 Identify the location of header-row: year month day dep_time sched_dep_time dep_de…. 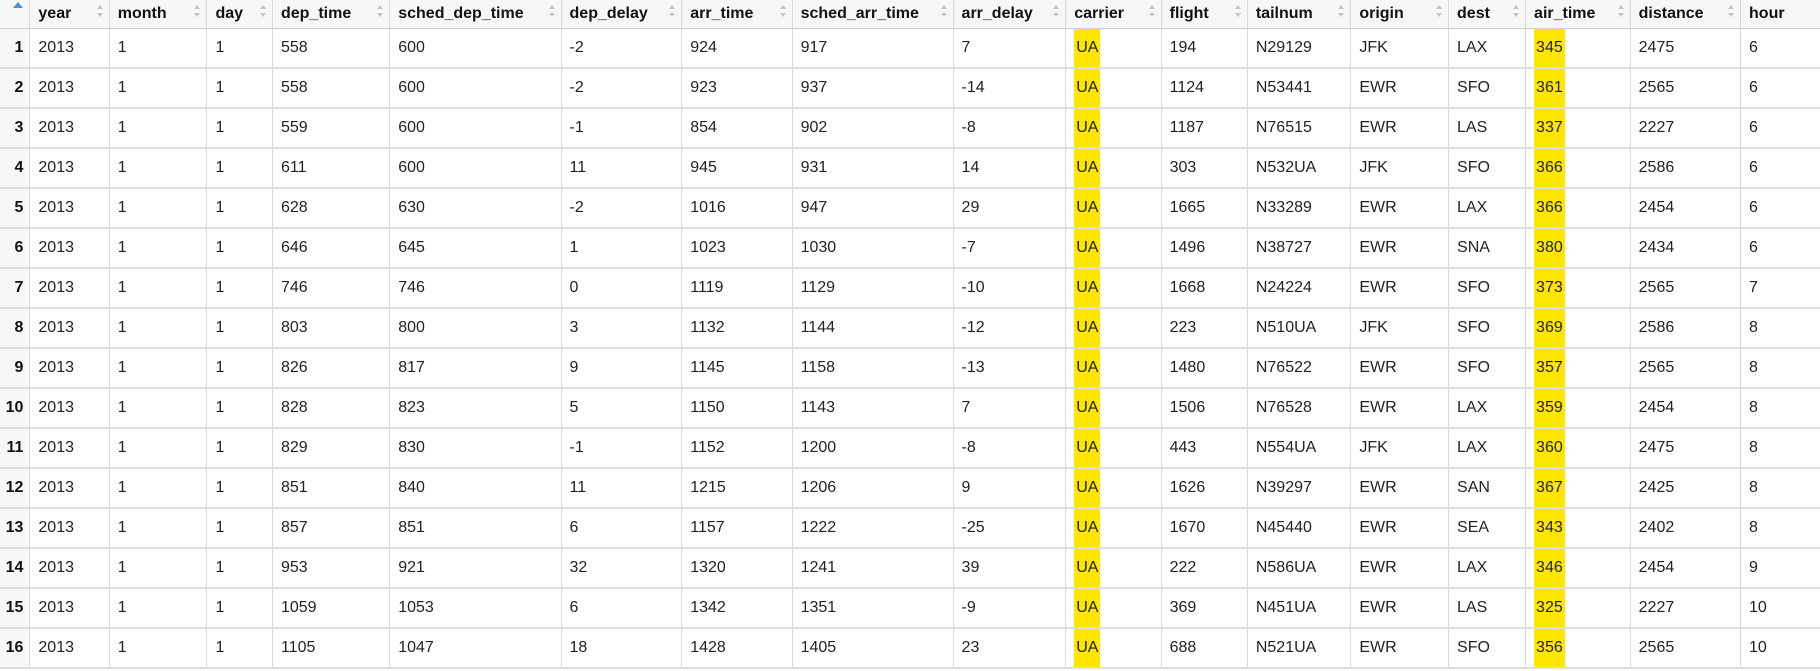
(910, 14).